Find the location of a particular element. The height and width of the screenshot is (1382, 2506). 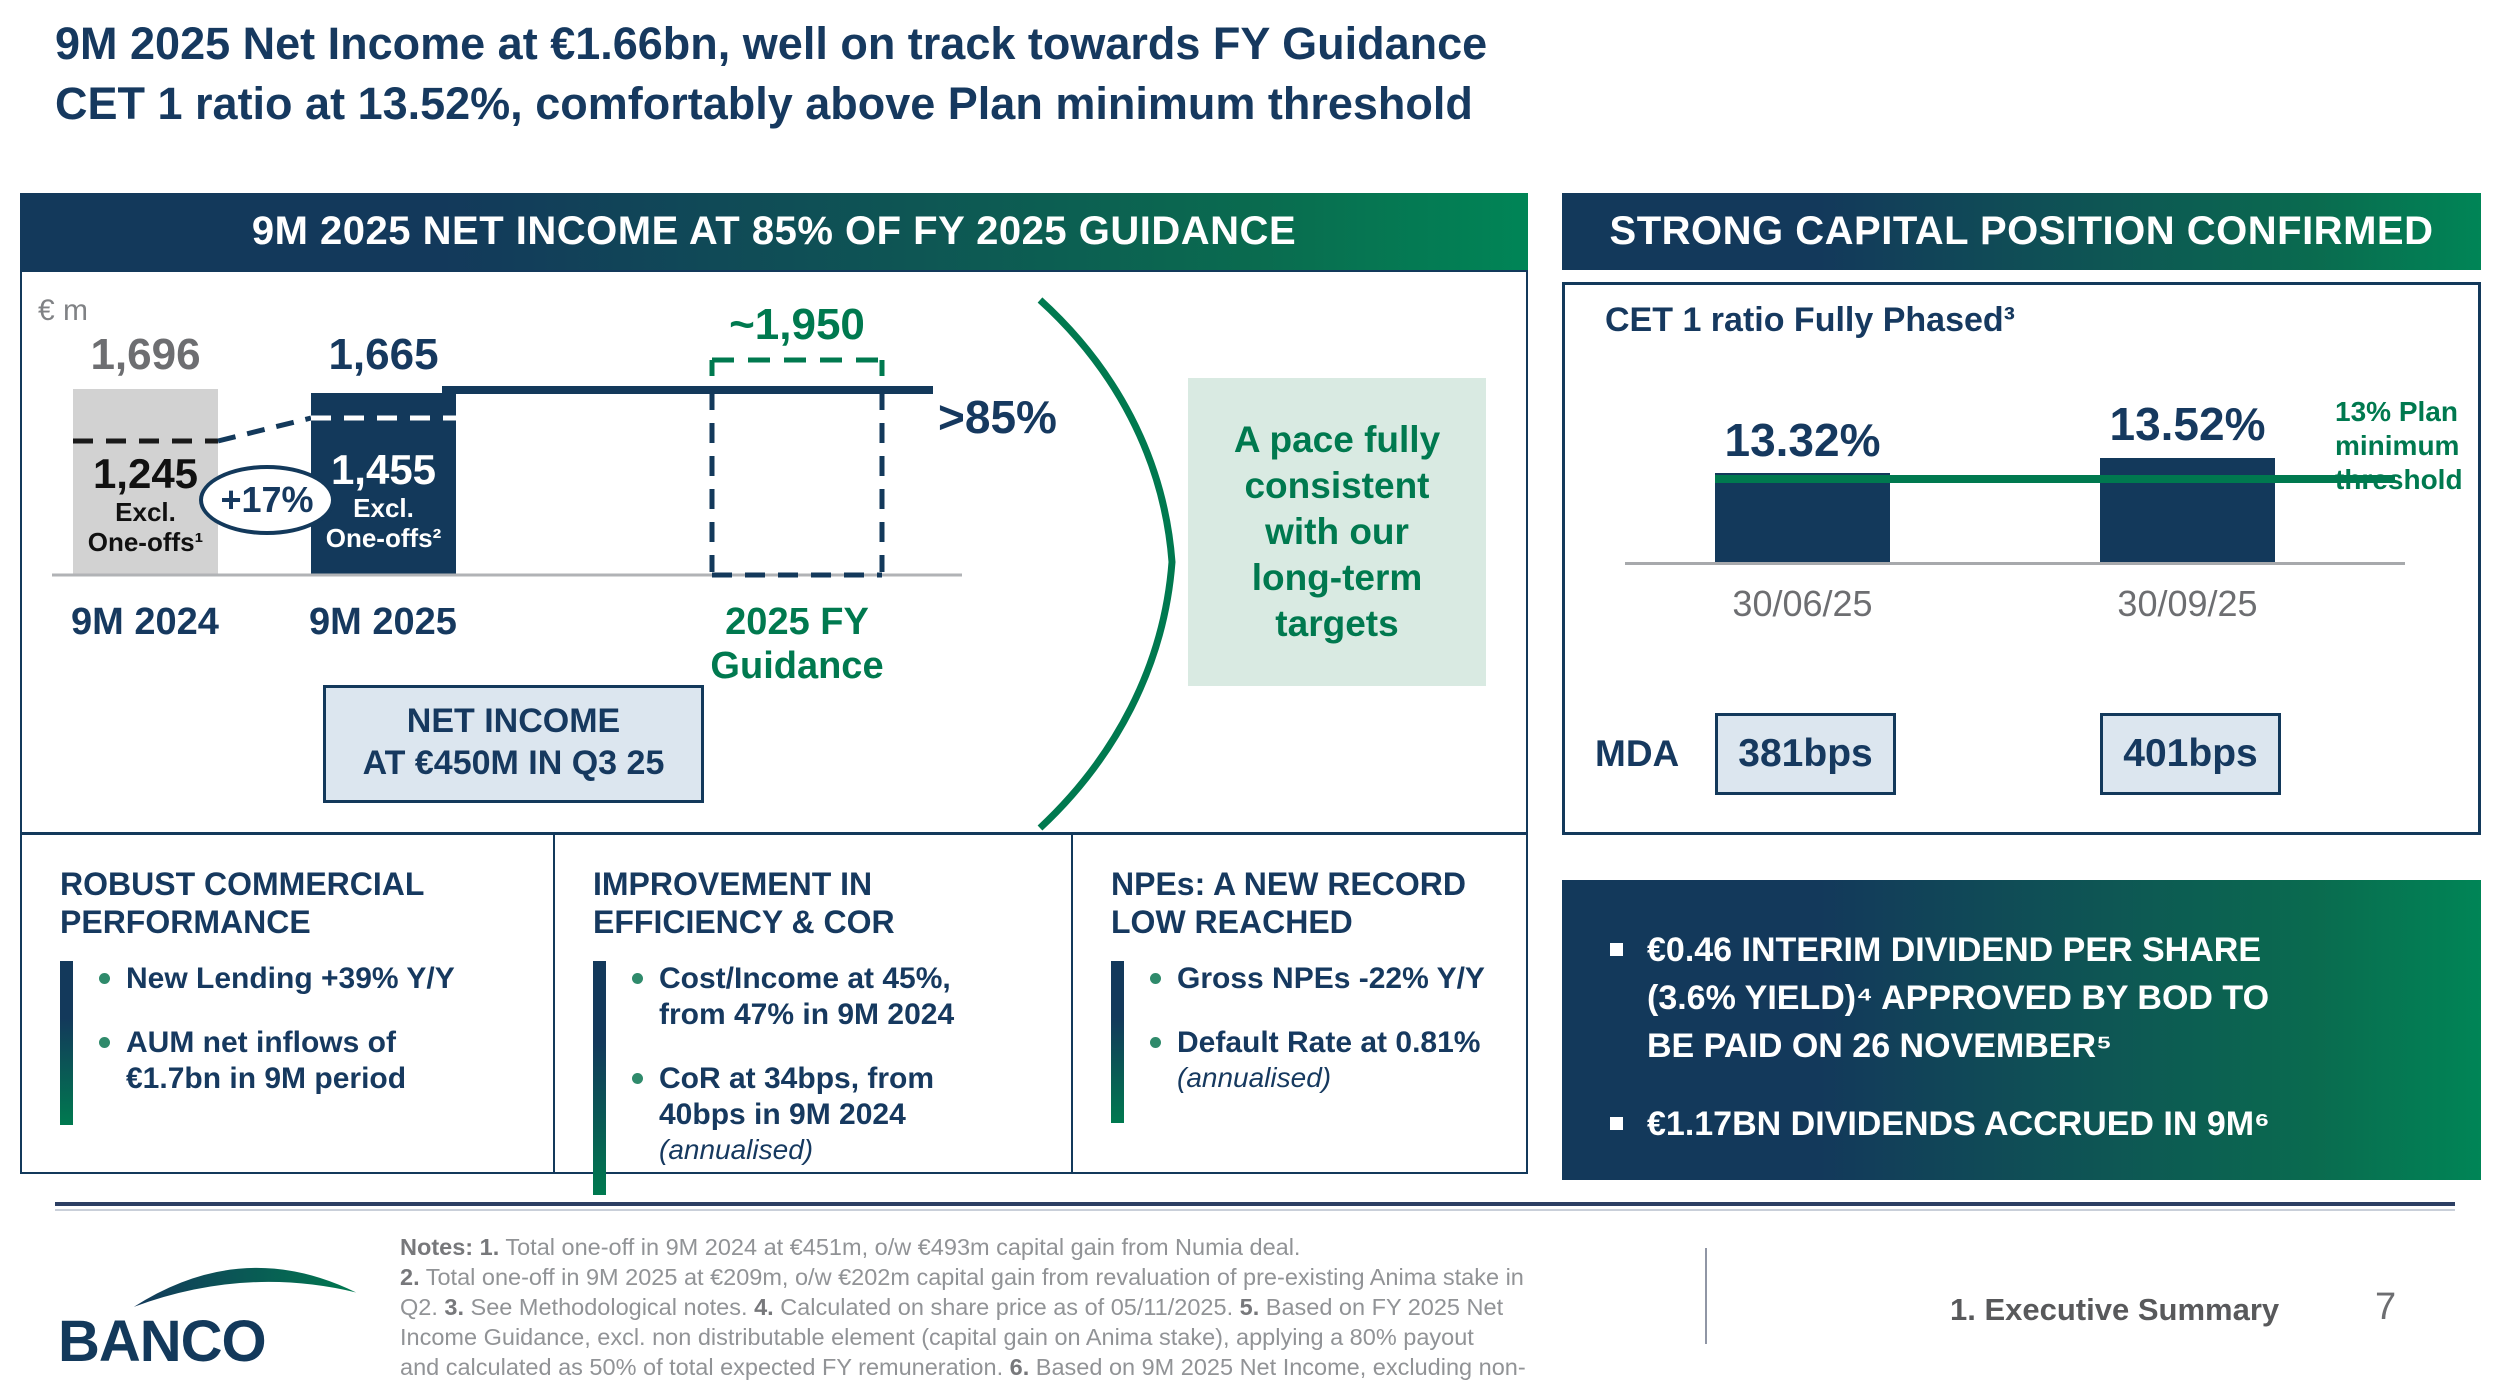

page-number: 7 is located at coordinates (2386, 1307).